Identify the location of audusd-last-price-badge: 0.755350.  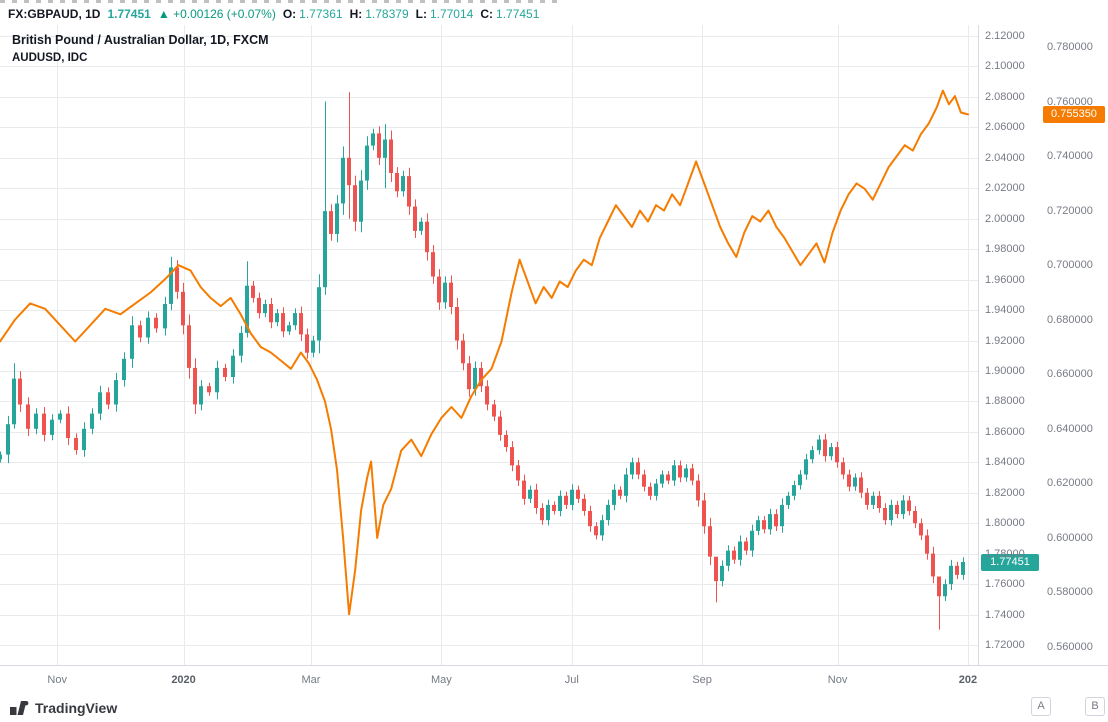
(1074, 115).